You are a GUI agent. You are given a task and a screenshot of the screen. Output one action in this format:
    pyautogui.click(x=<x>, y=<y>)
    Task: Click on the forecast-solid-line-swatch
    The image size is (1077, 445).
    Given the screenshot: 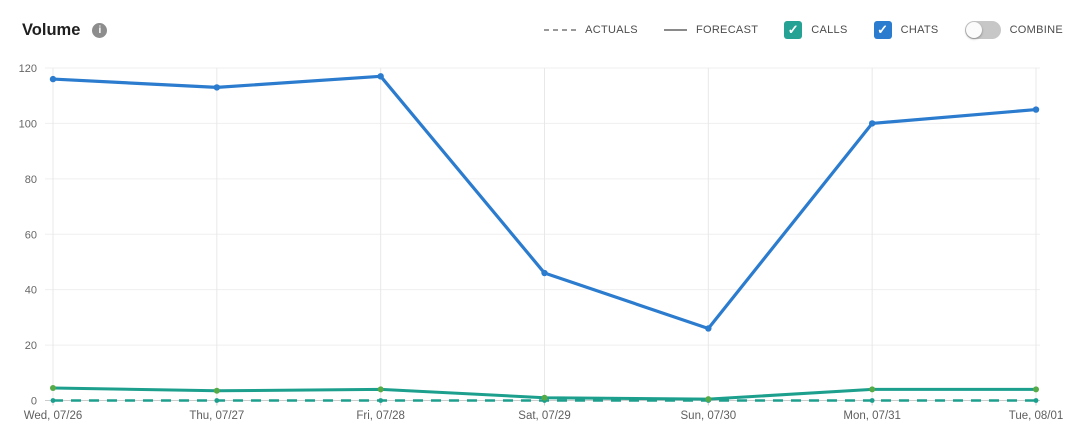 What is the action you would take?
    pyautogui.click(x=675, y=30)
    